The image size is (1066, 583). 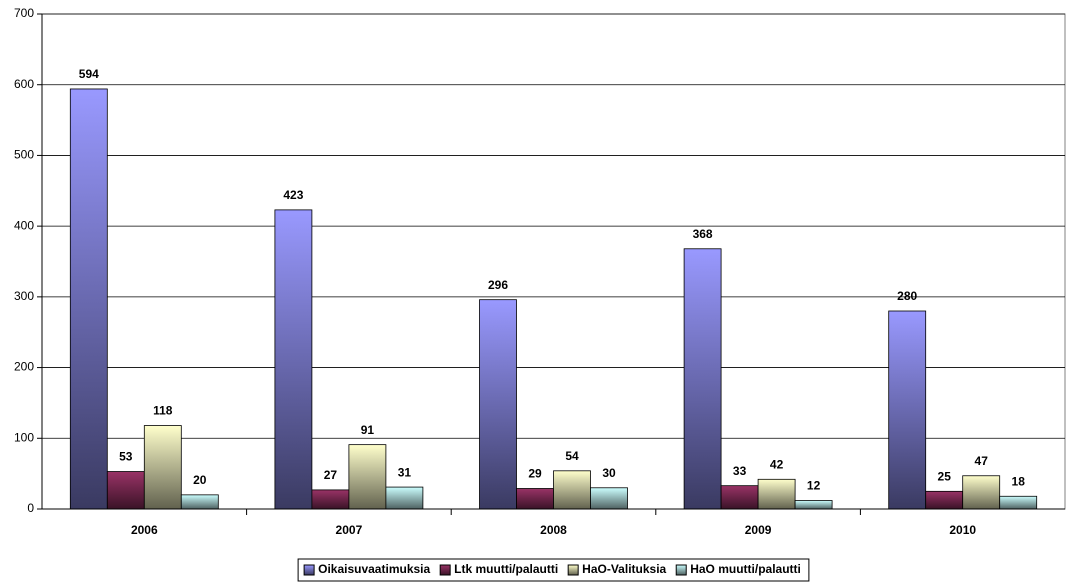 What do you see at coordinates (777, 464) in the screenshot?
I see `data-label: 42` at bounding box center [777, 464].